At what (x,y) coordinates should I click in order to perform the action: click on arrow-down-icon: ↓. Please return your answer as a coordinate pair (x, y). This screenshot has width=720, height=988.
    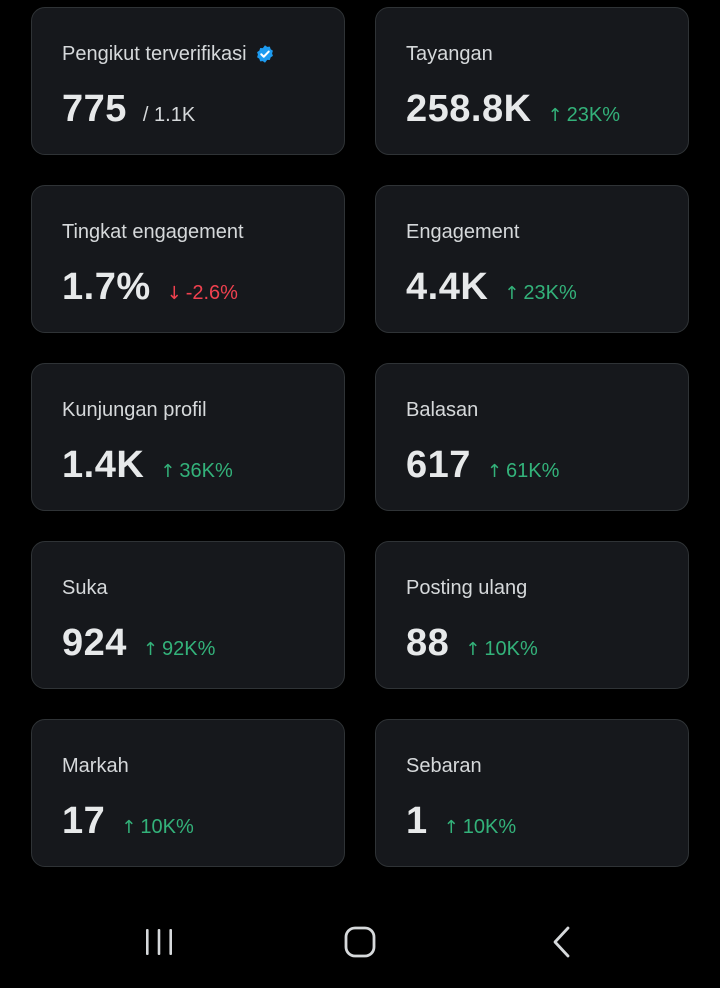
    Looking at the image, I should click on (174, 293).